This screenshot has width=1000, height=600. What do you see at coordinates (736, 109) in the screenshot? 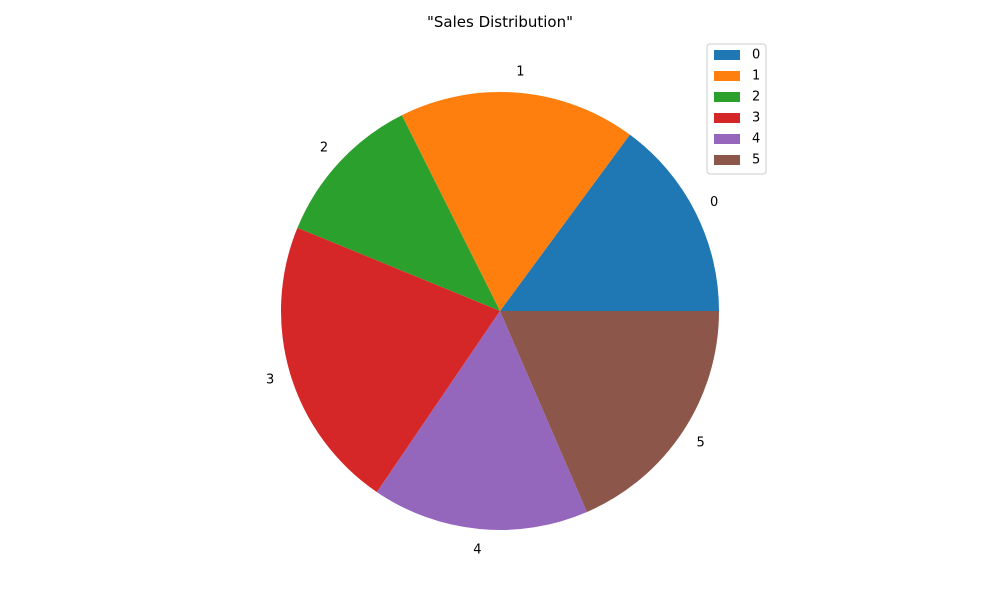
I see `legend: 0 1 2 3 4 5` at bounding box center [736, 109].